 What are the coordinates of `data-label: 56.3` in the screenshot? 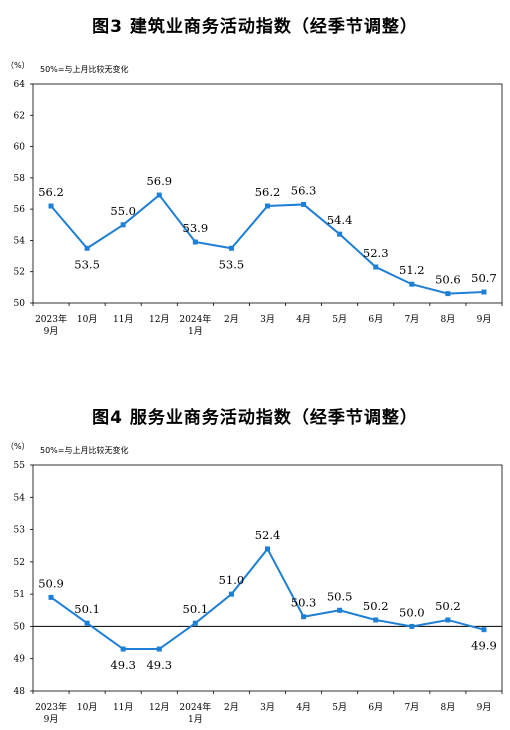 It's located at (304, 190).